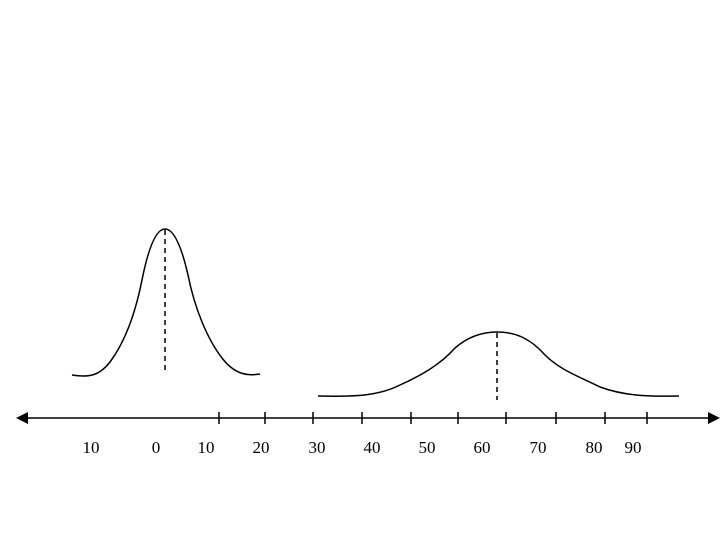 The height and width of the screenshot is (540, 720). I want to click on axis-label: 60, so click(482, 447).